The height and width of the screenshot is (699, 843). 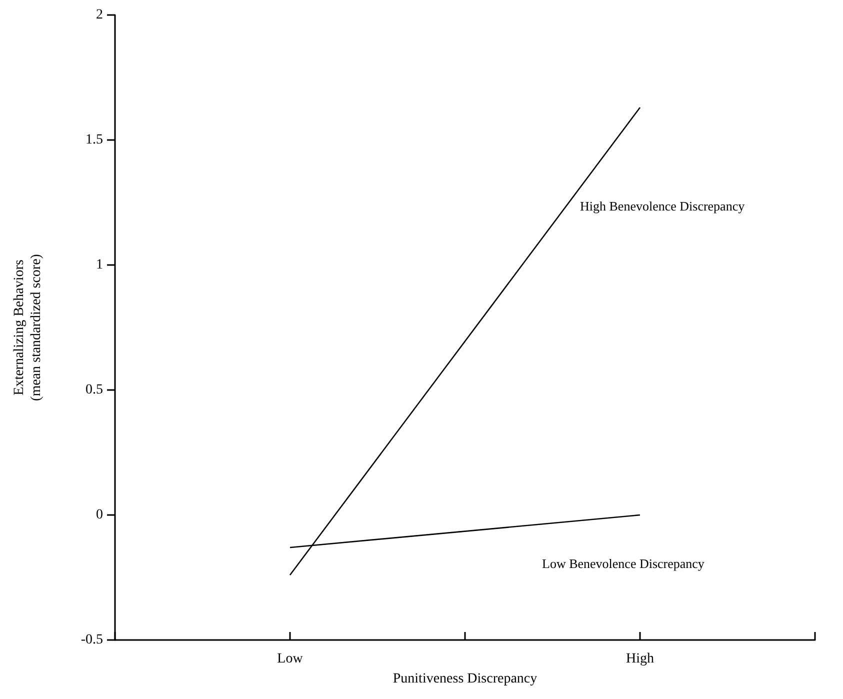 I want to click on y-tick-label: 2, so click(x=99, y=15).